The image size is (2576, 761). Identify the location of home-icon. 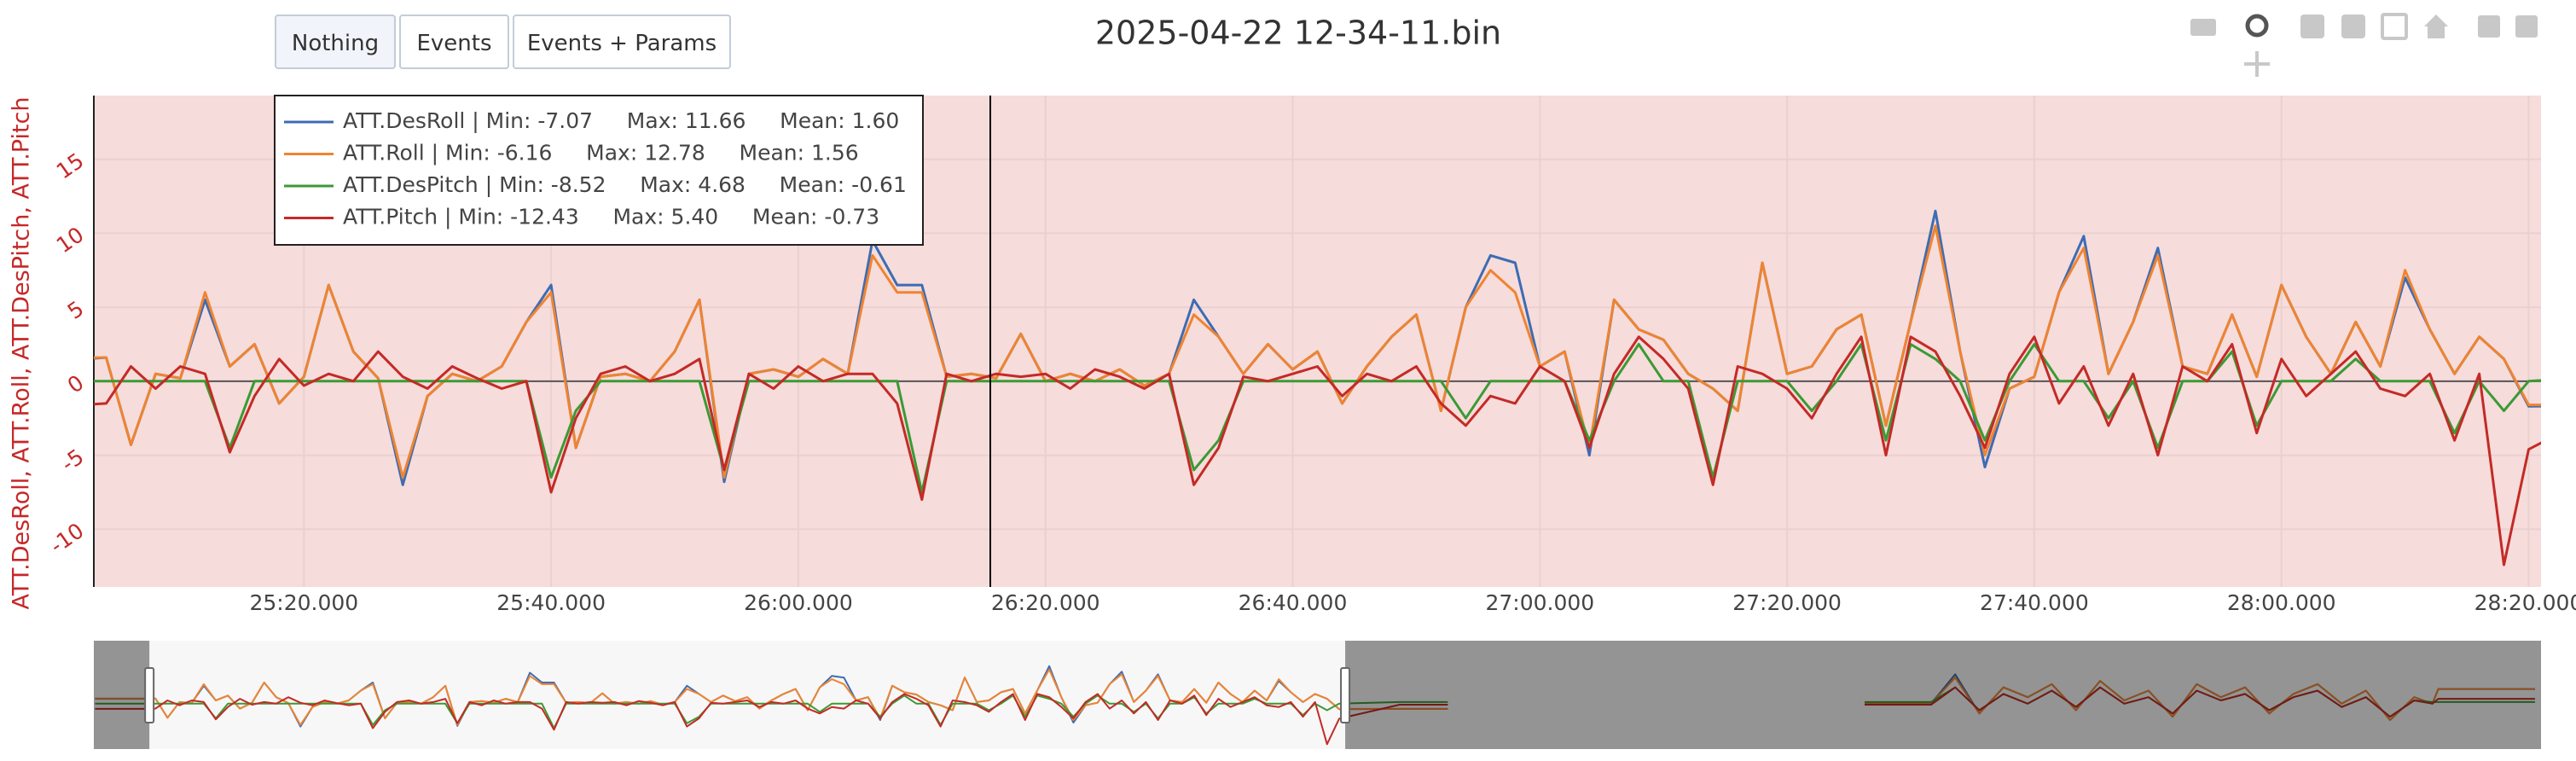
(2436, 26).